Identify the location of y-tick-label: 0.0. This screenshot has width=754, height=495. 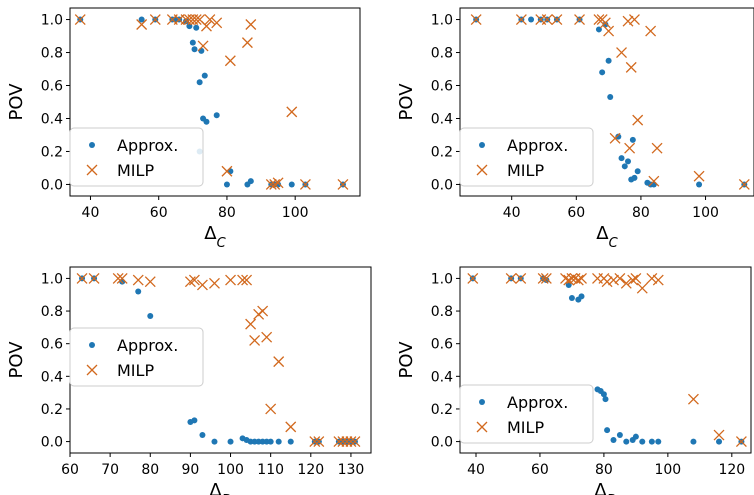
(442, 443).